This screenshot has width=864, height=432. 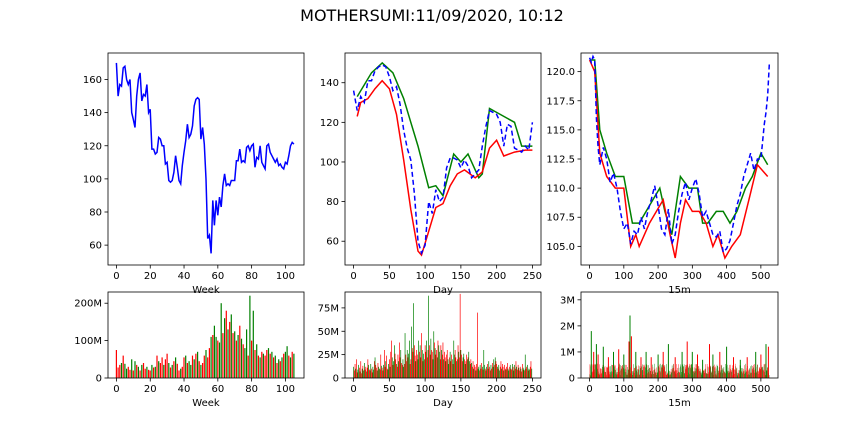 What do you see at coordinates (679, 335) in the screenshot?
I see `axes-frame-15m-volume` at bounding box center [679, 335].